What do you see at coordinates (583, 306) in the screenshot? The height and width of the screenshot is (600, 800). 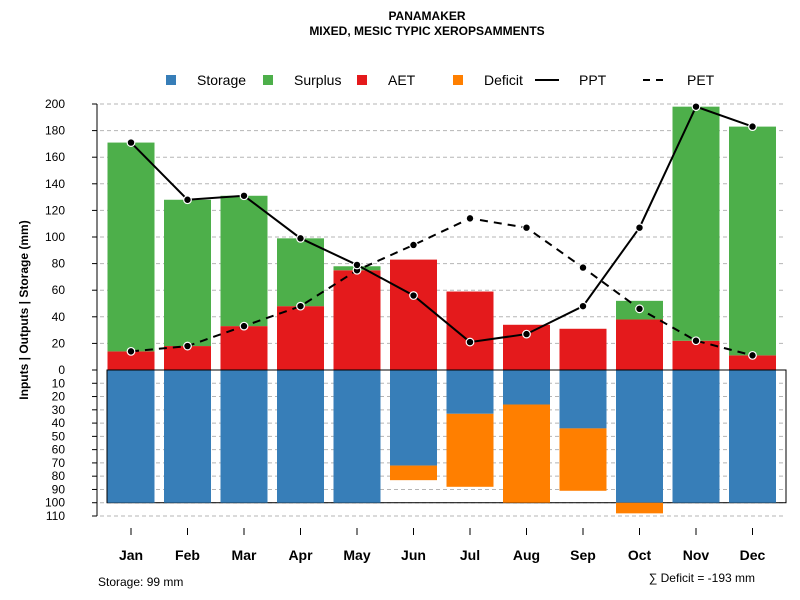 I see `ppt-point-sep` at bounding box center [583, 306].